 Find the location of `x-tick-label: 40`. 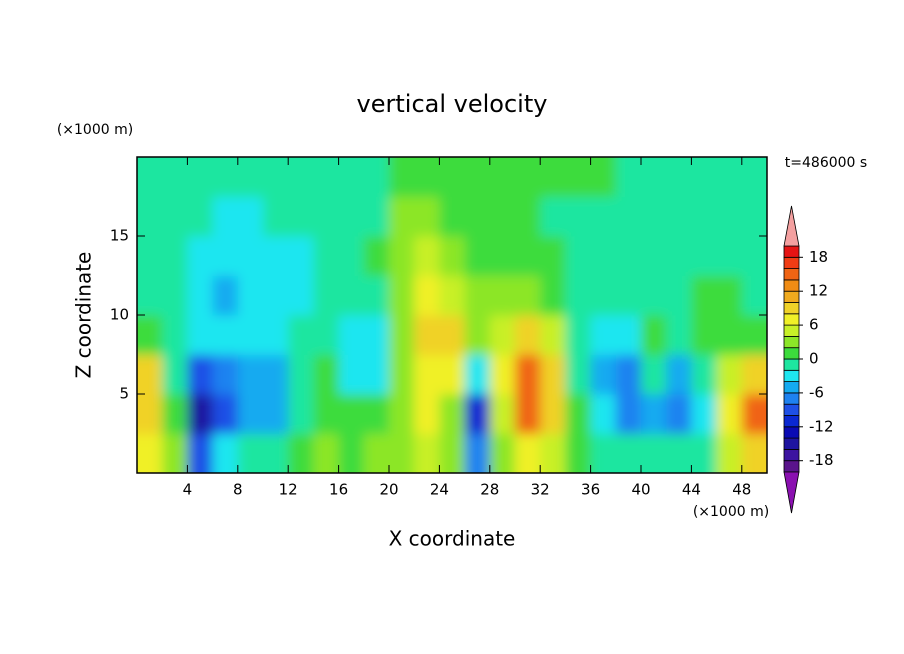

x-tick-label: 40 is located at coordinates (640, 490).